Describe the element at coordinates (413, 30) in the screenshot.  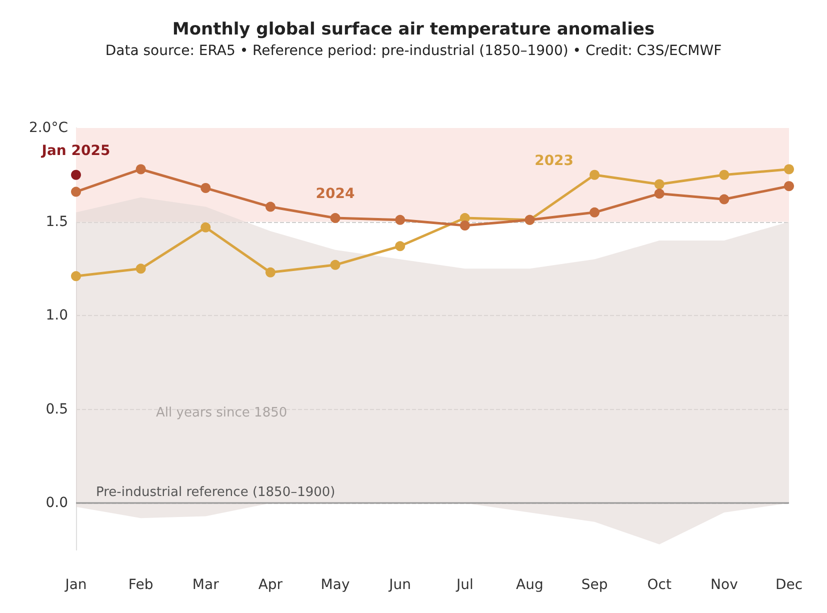
I see `chart-title: Monthly global surface air temperature anomalies` at that location.